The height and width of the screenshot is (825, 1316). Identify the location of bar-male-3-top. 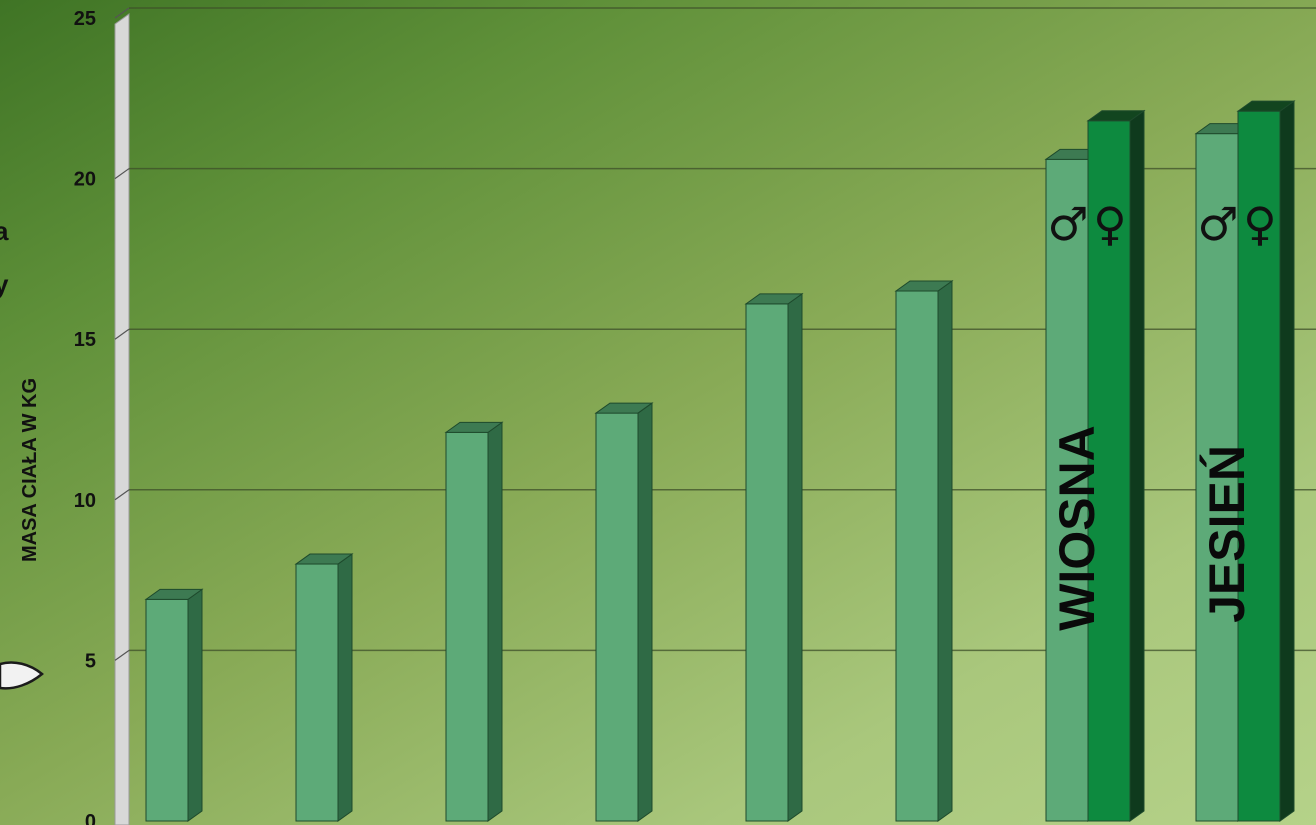
(474, 427).